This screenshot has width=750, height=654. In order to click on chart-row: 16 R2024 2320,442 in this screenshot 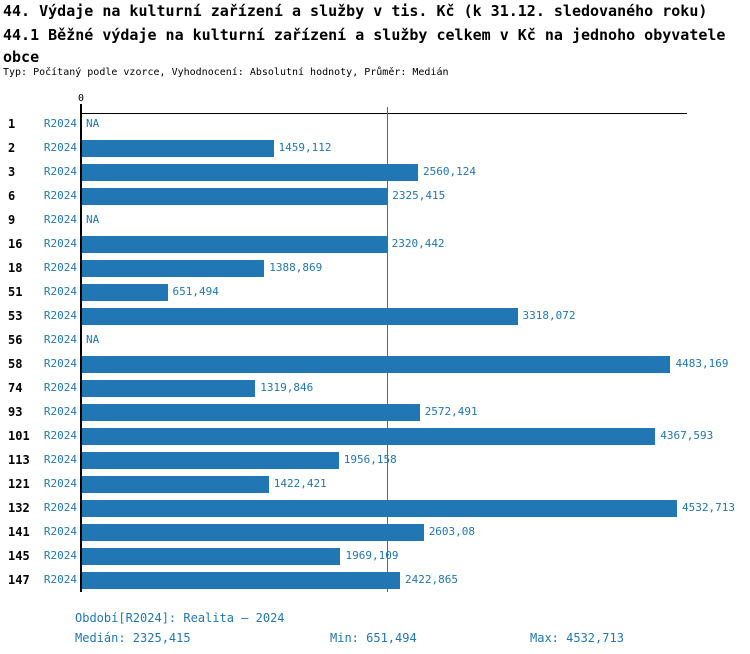, I will do `click(375, 244)`.